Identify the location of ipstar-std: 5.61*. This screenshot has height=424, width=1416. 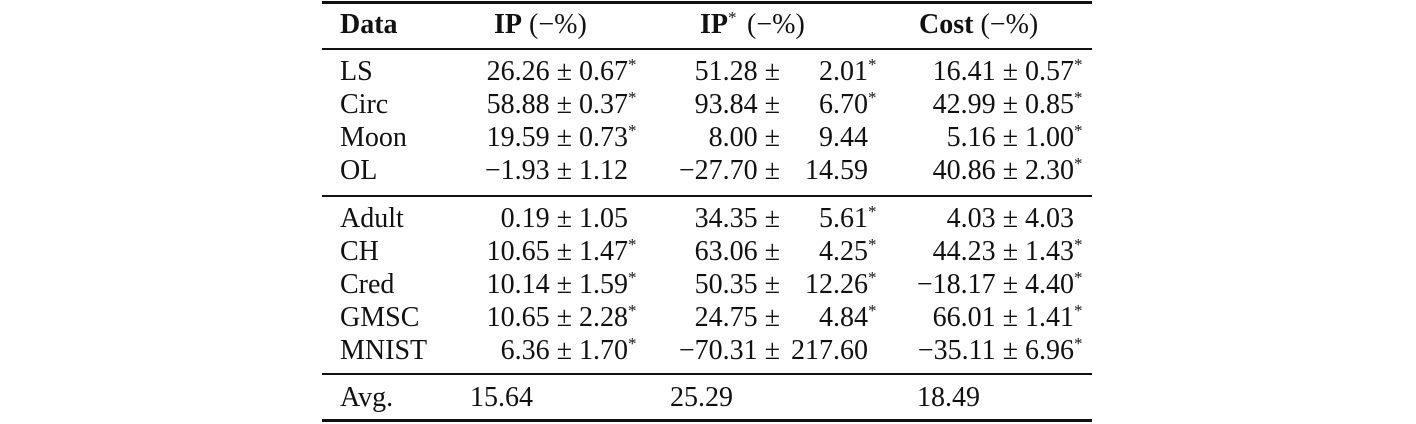
(848, 217).